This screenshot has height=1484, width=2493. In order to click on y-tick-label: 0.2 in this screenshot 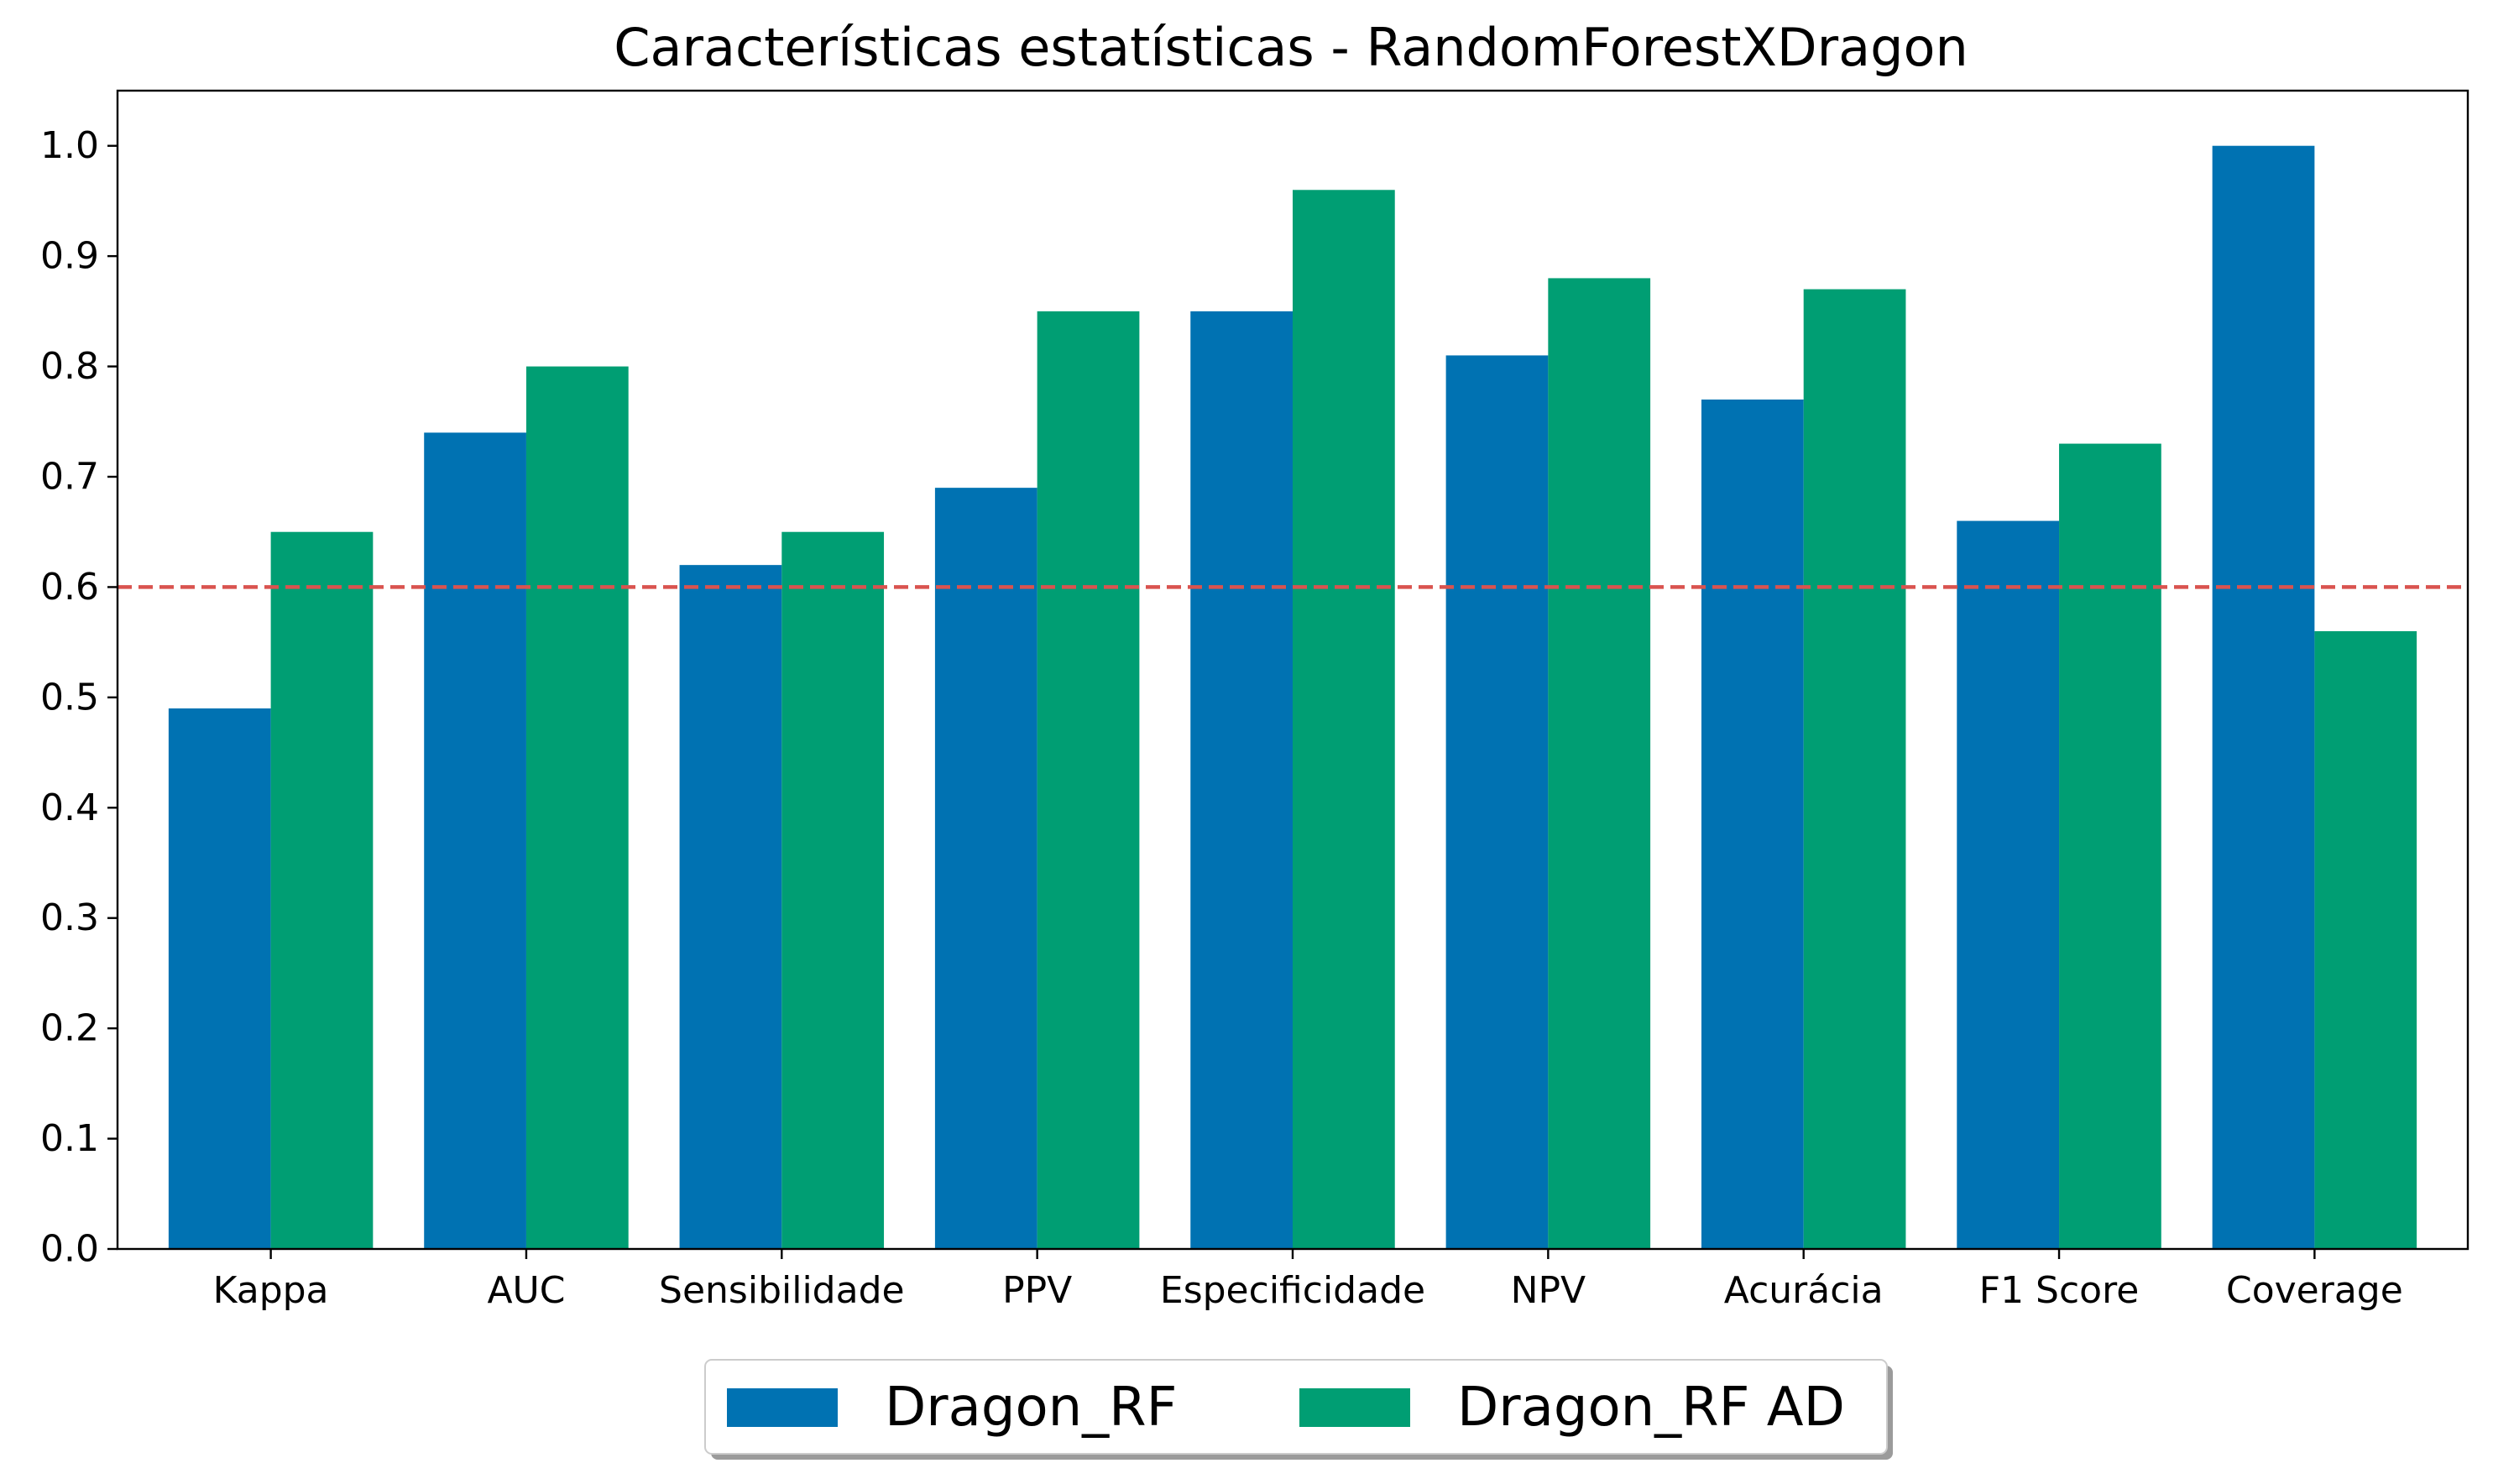, I will do `click(69, 1028)`.